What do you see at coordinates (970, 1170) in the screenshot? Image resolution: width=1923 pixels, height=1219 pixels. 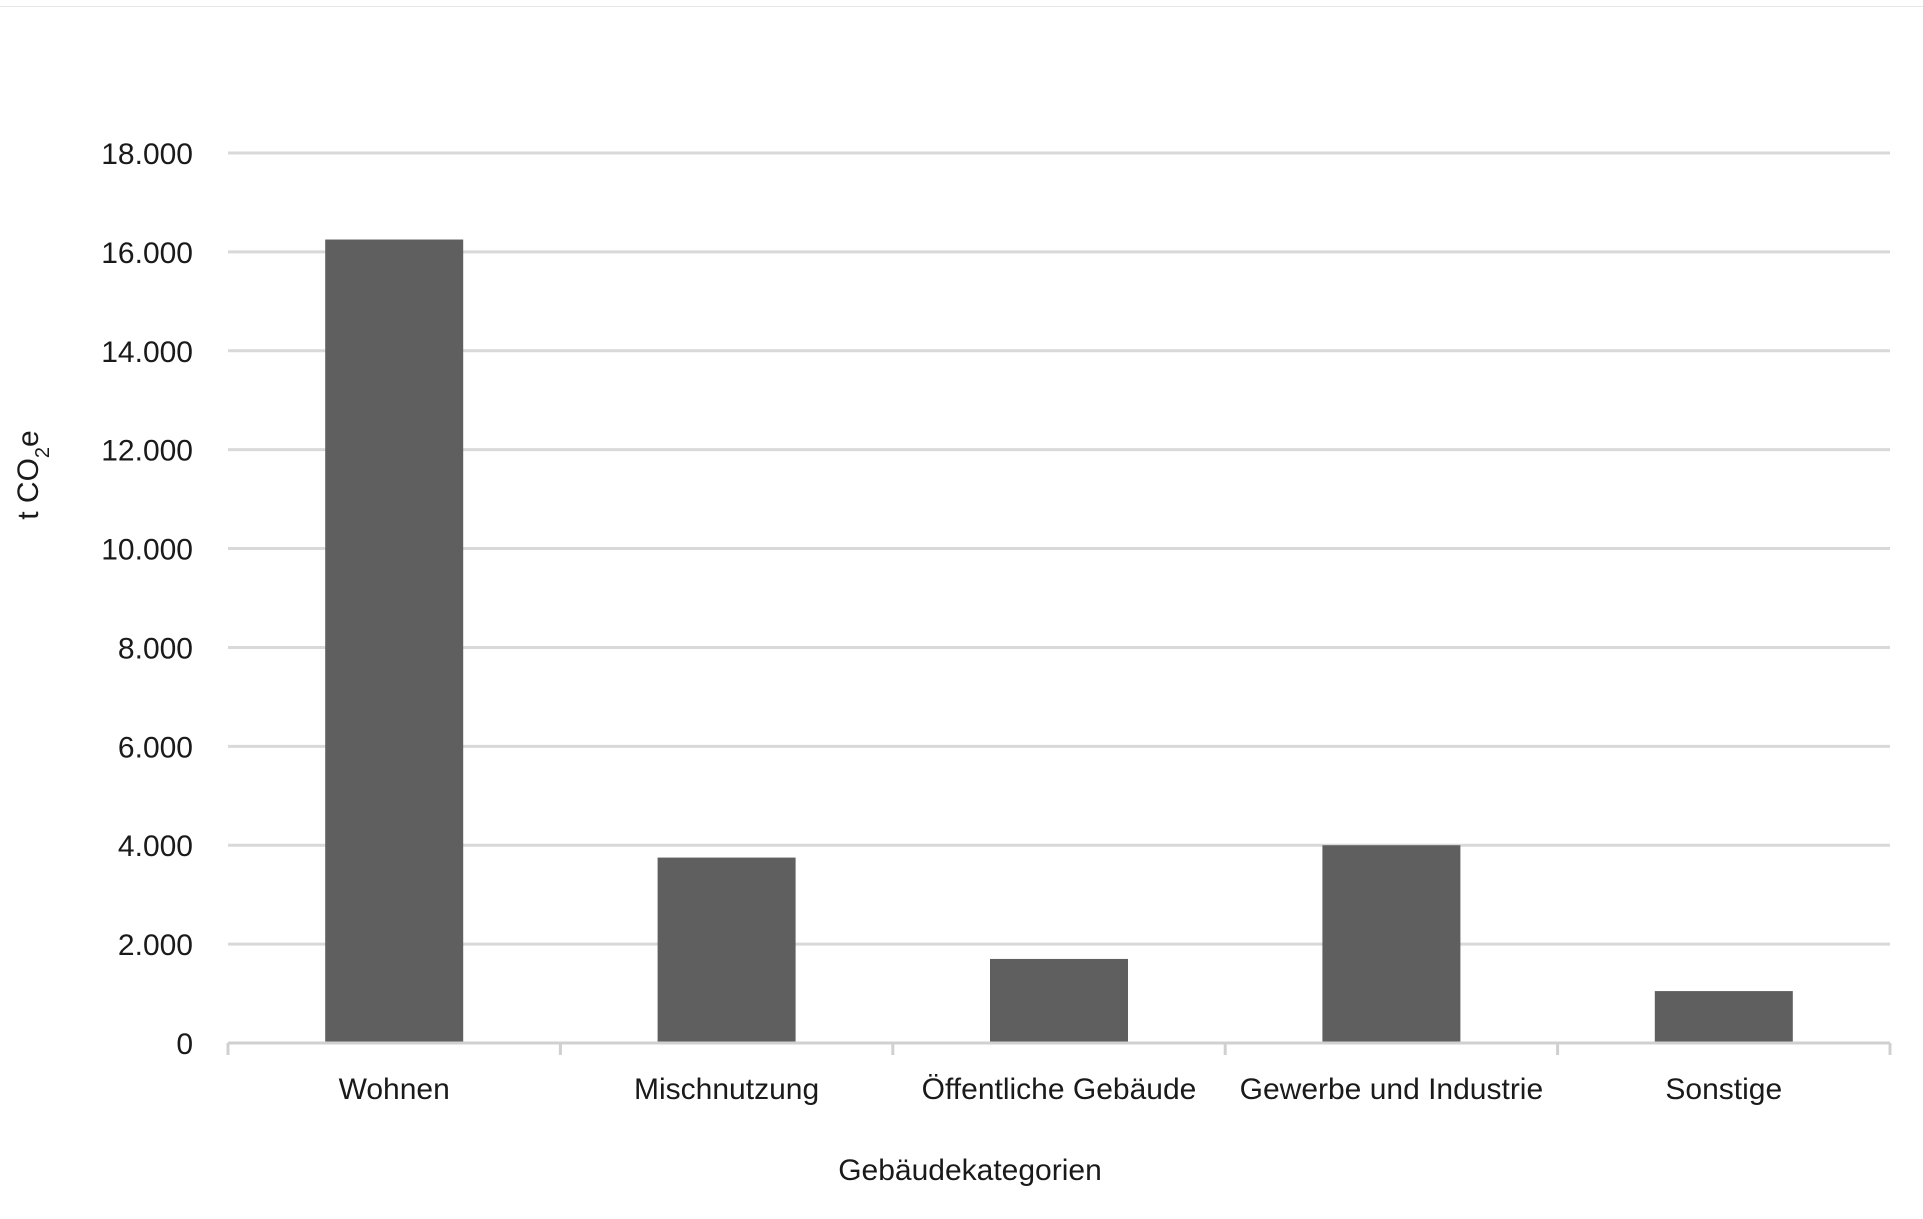 I see `x-axis-title: Gebäudekategorien` at bounding box center [970, 1170].